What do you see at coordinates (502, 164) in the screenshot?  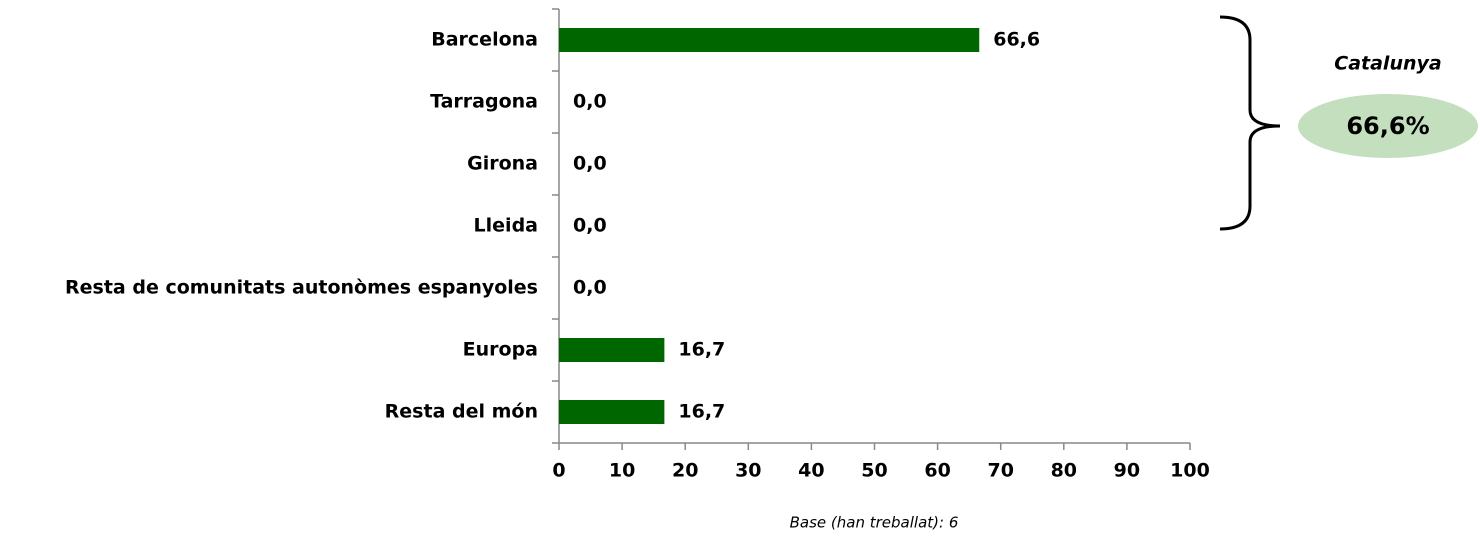 I see `y-tick-label: Girona` at bounding box center [502, 164].